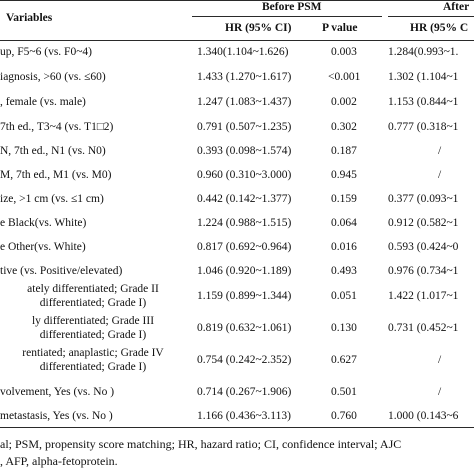 The width and height of the screenshot is (474, 474). Describe the element at coordinates (423, 416) in the screenshot. I see `row-hr-after: 1.000 (0.143~6` at that location.